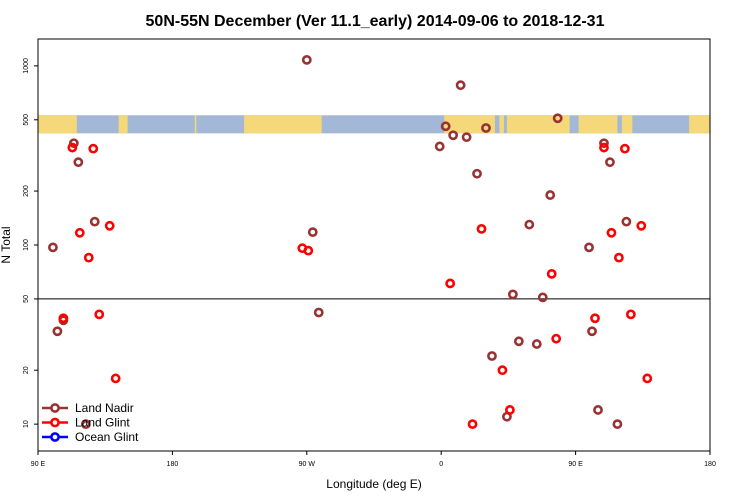 The image size is (750, 500). Describe the element at coordinates (26, 120) in the screenshot. I see `y-tick-label: 500` at that location.